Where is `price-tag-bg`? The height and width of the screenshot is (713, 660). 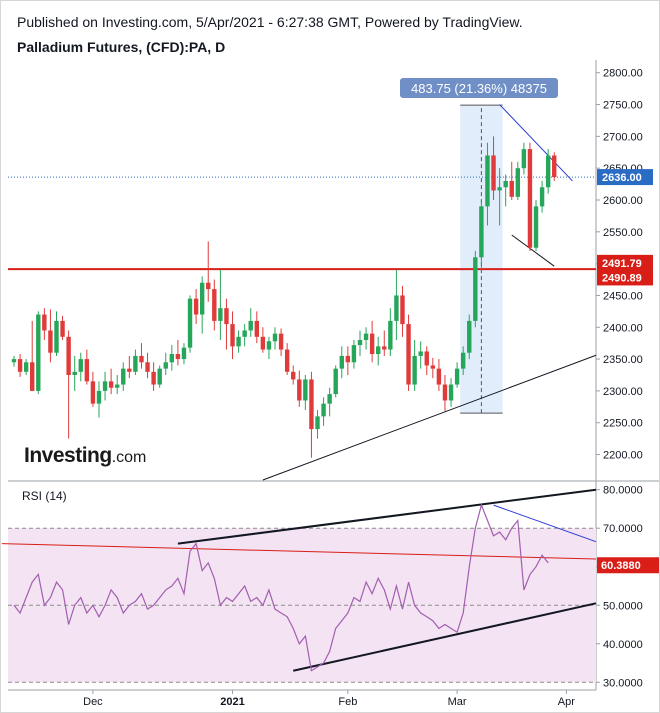
price-tag-bg is located at coordinates (625, 277).